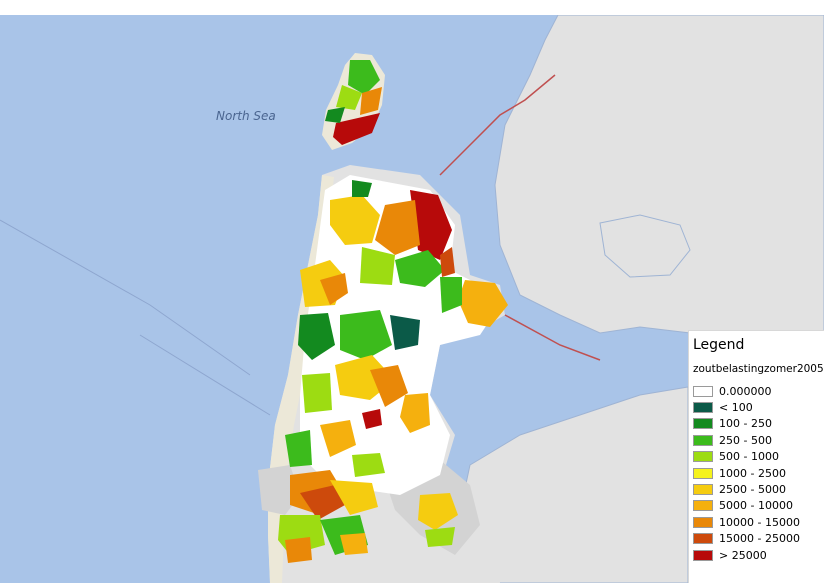 The height and width of the screenshot is (583, 824). What do you see at coordinates (645, 246) in the screenshot?
I see `island-east` at bounding box center [645, 246].